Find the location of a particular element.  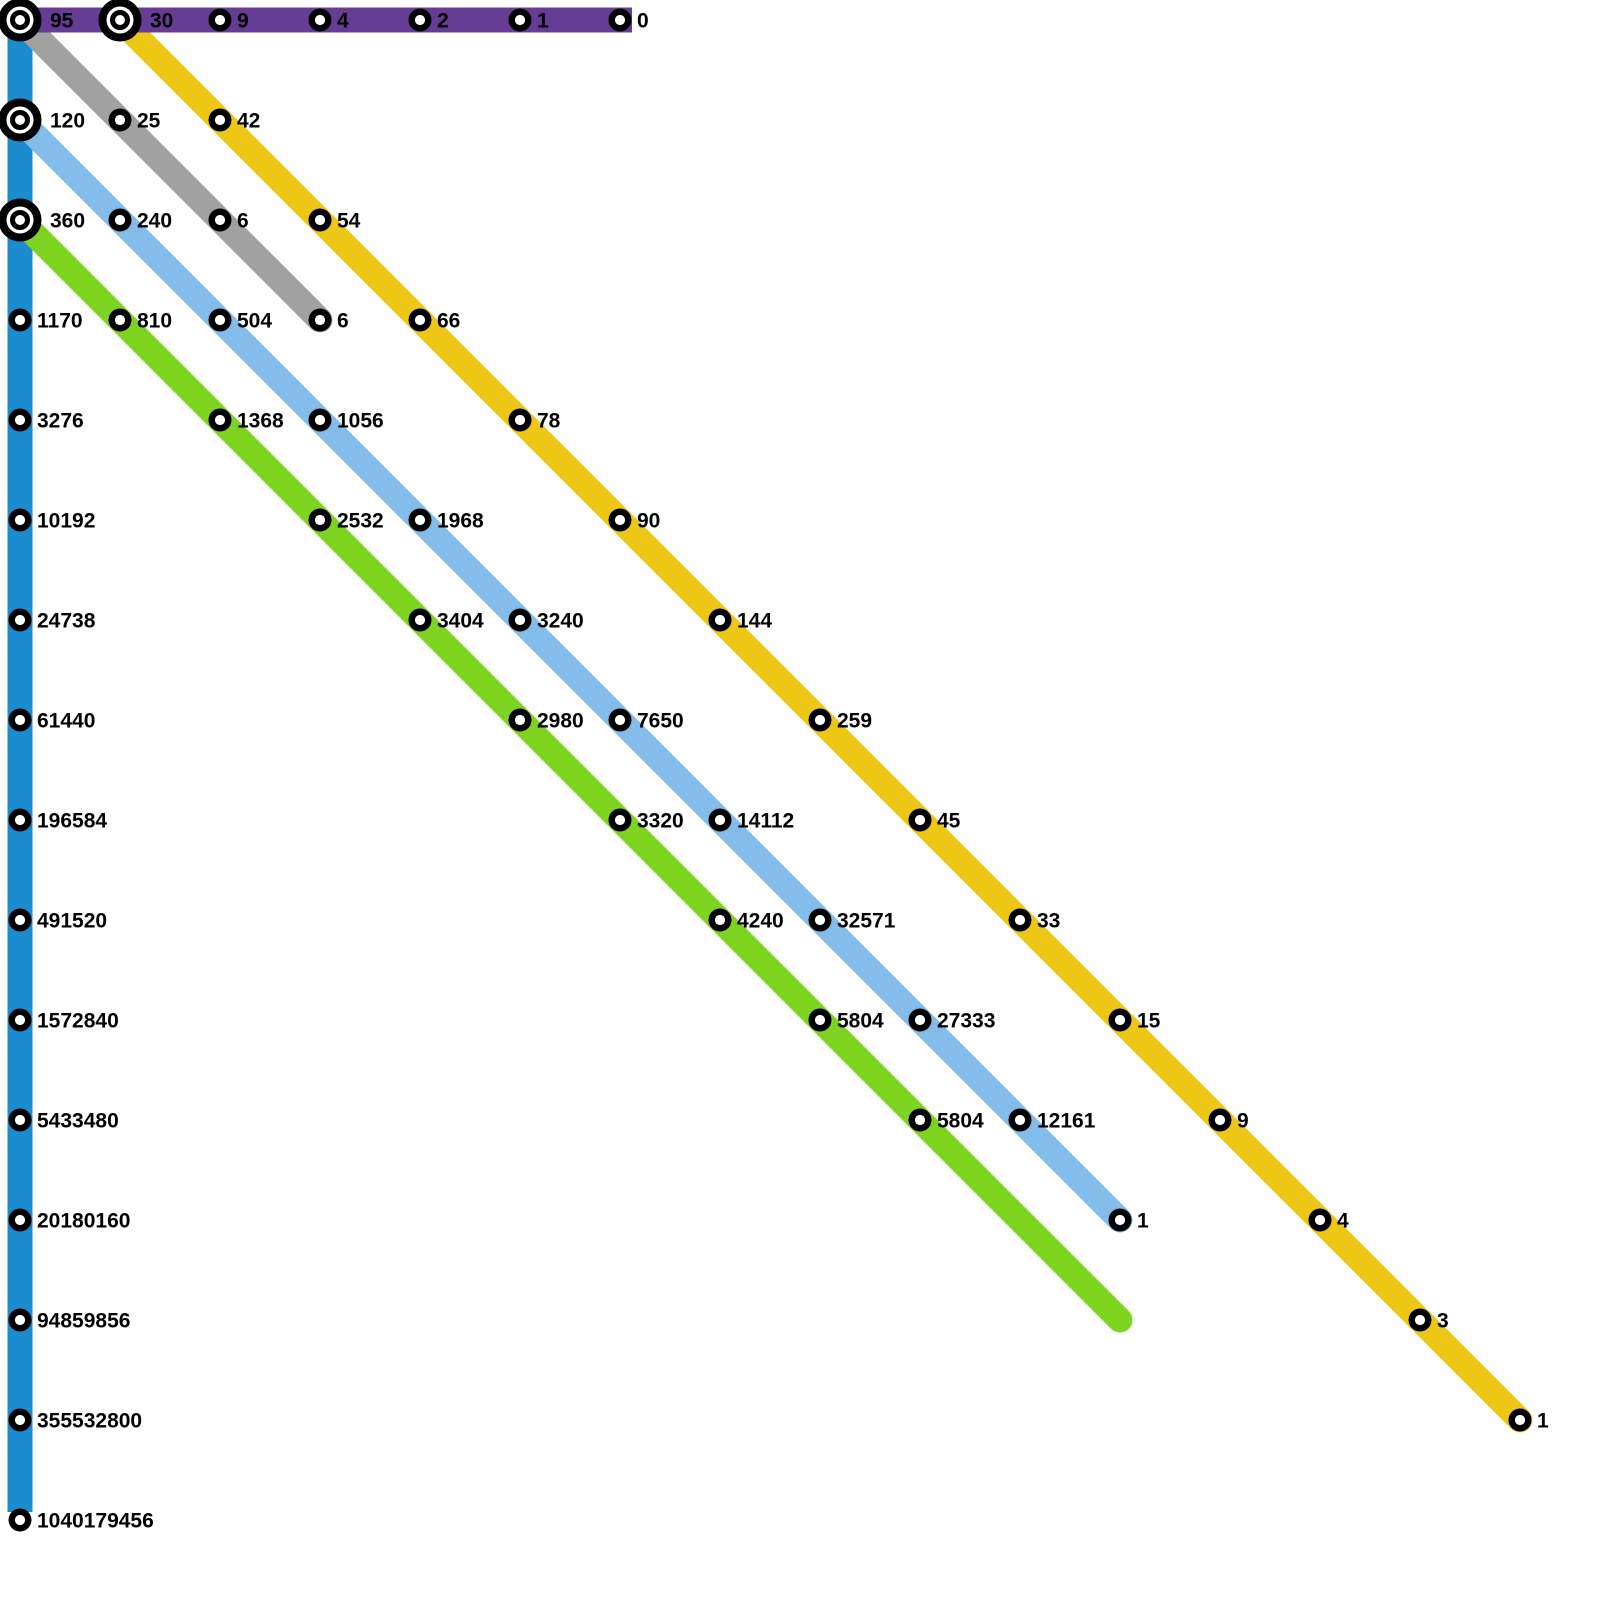

station-5804: 5804 is located at coordinates (946, 1120).